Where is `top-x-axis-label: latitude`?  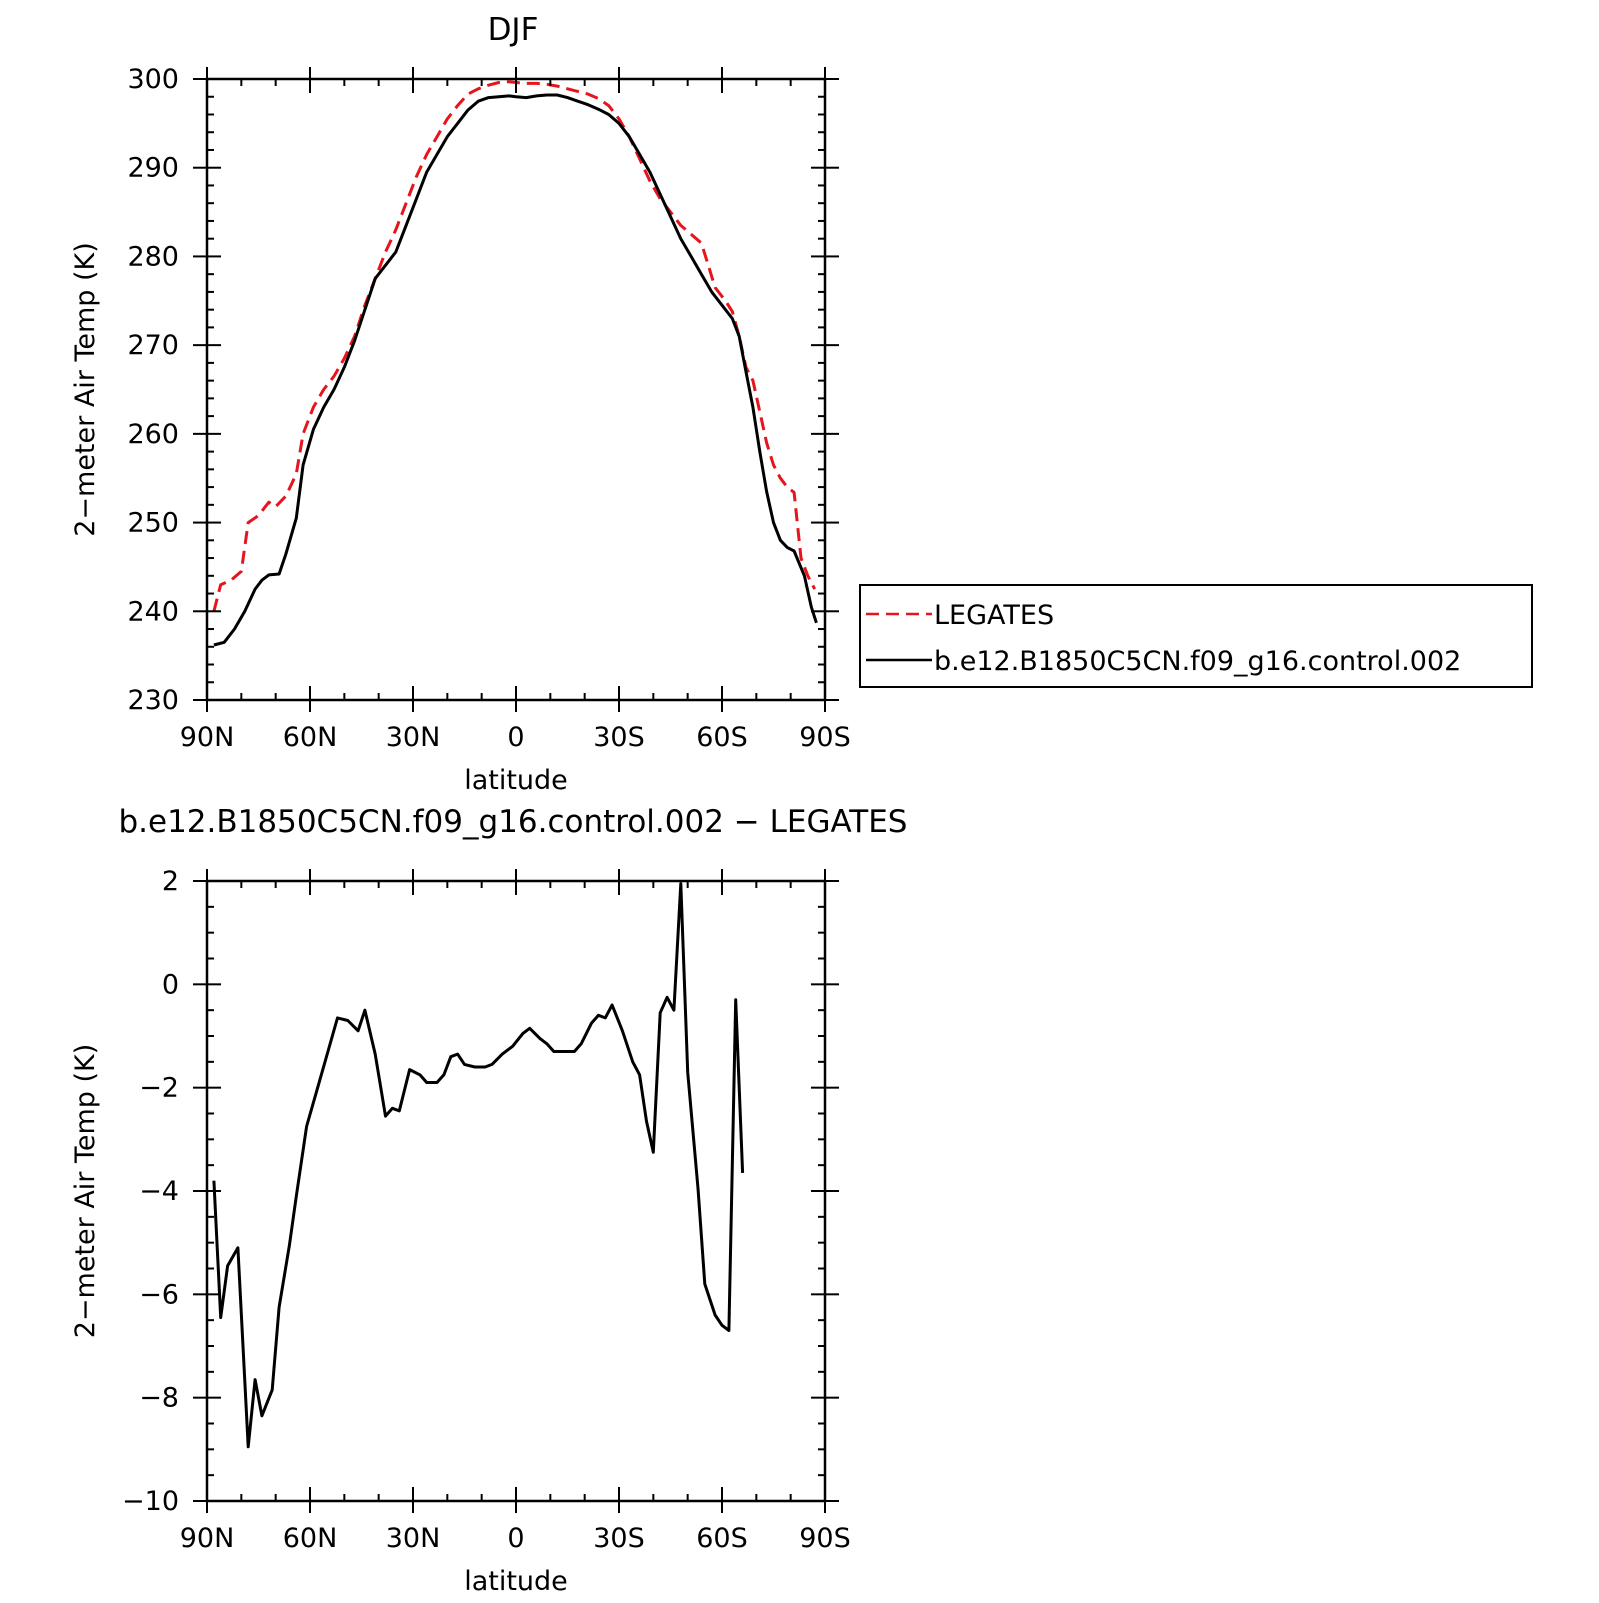 top-x-axis-label: latitude is located at coordinates (516, 780).